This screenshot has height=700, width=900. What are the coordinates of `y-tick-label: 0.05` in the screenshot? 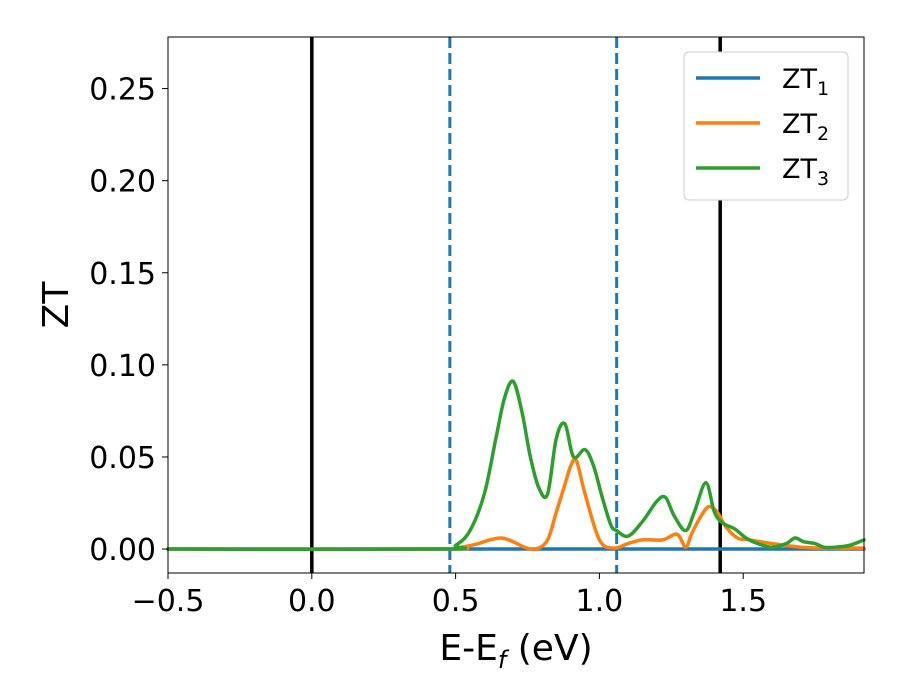 It's located at (122, 458).